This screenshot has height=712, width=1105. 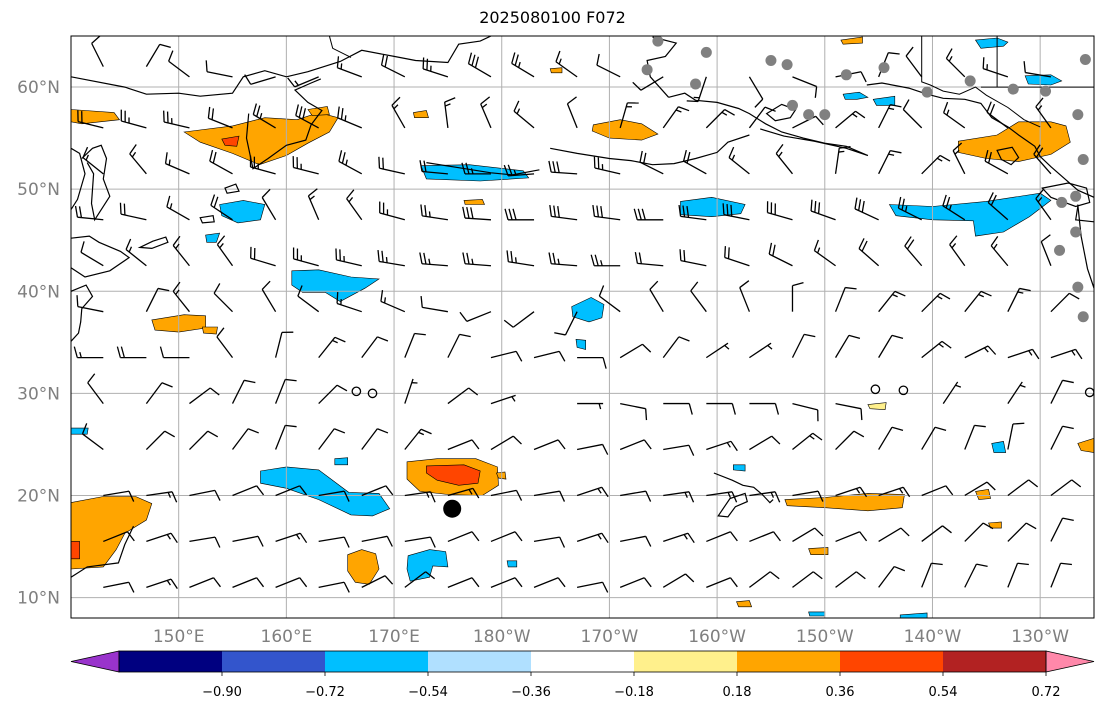 What do you see at coordinates (38, 496) in the screenshot?
I see `lat-tick-label: 20°N` at bounding box center [38, 496].